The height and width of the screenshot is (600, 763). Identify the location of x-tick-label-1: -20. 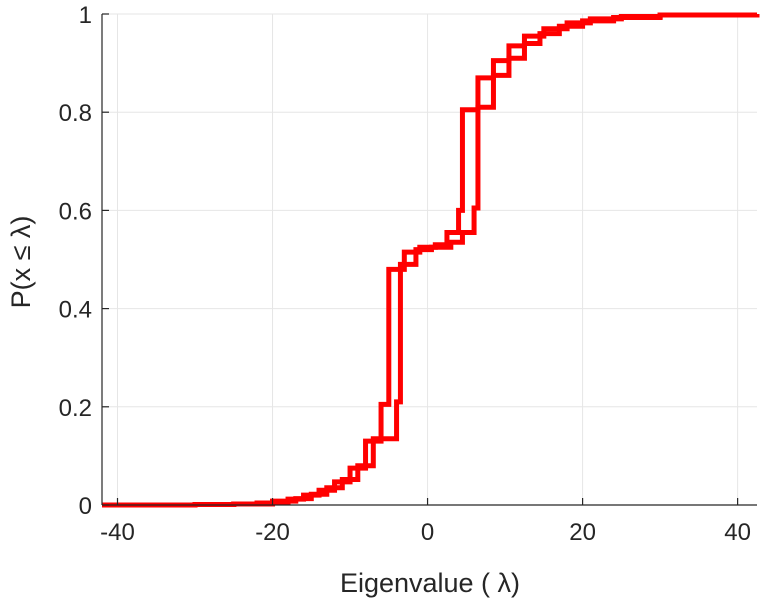
(272, 532).